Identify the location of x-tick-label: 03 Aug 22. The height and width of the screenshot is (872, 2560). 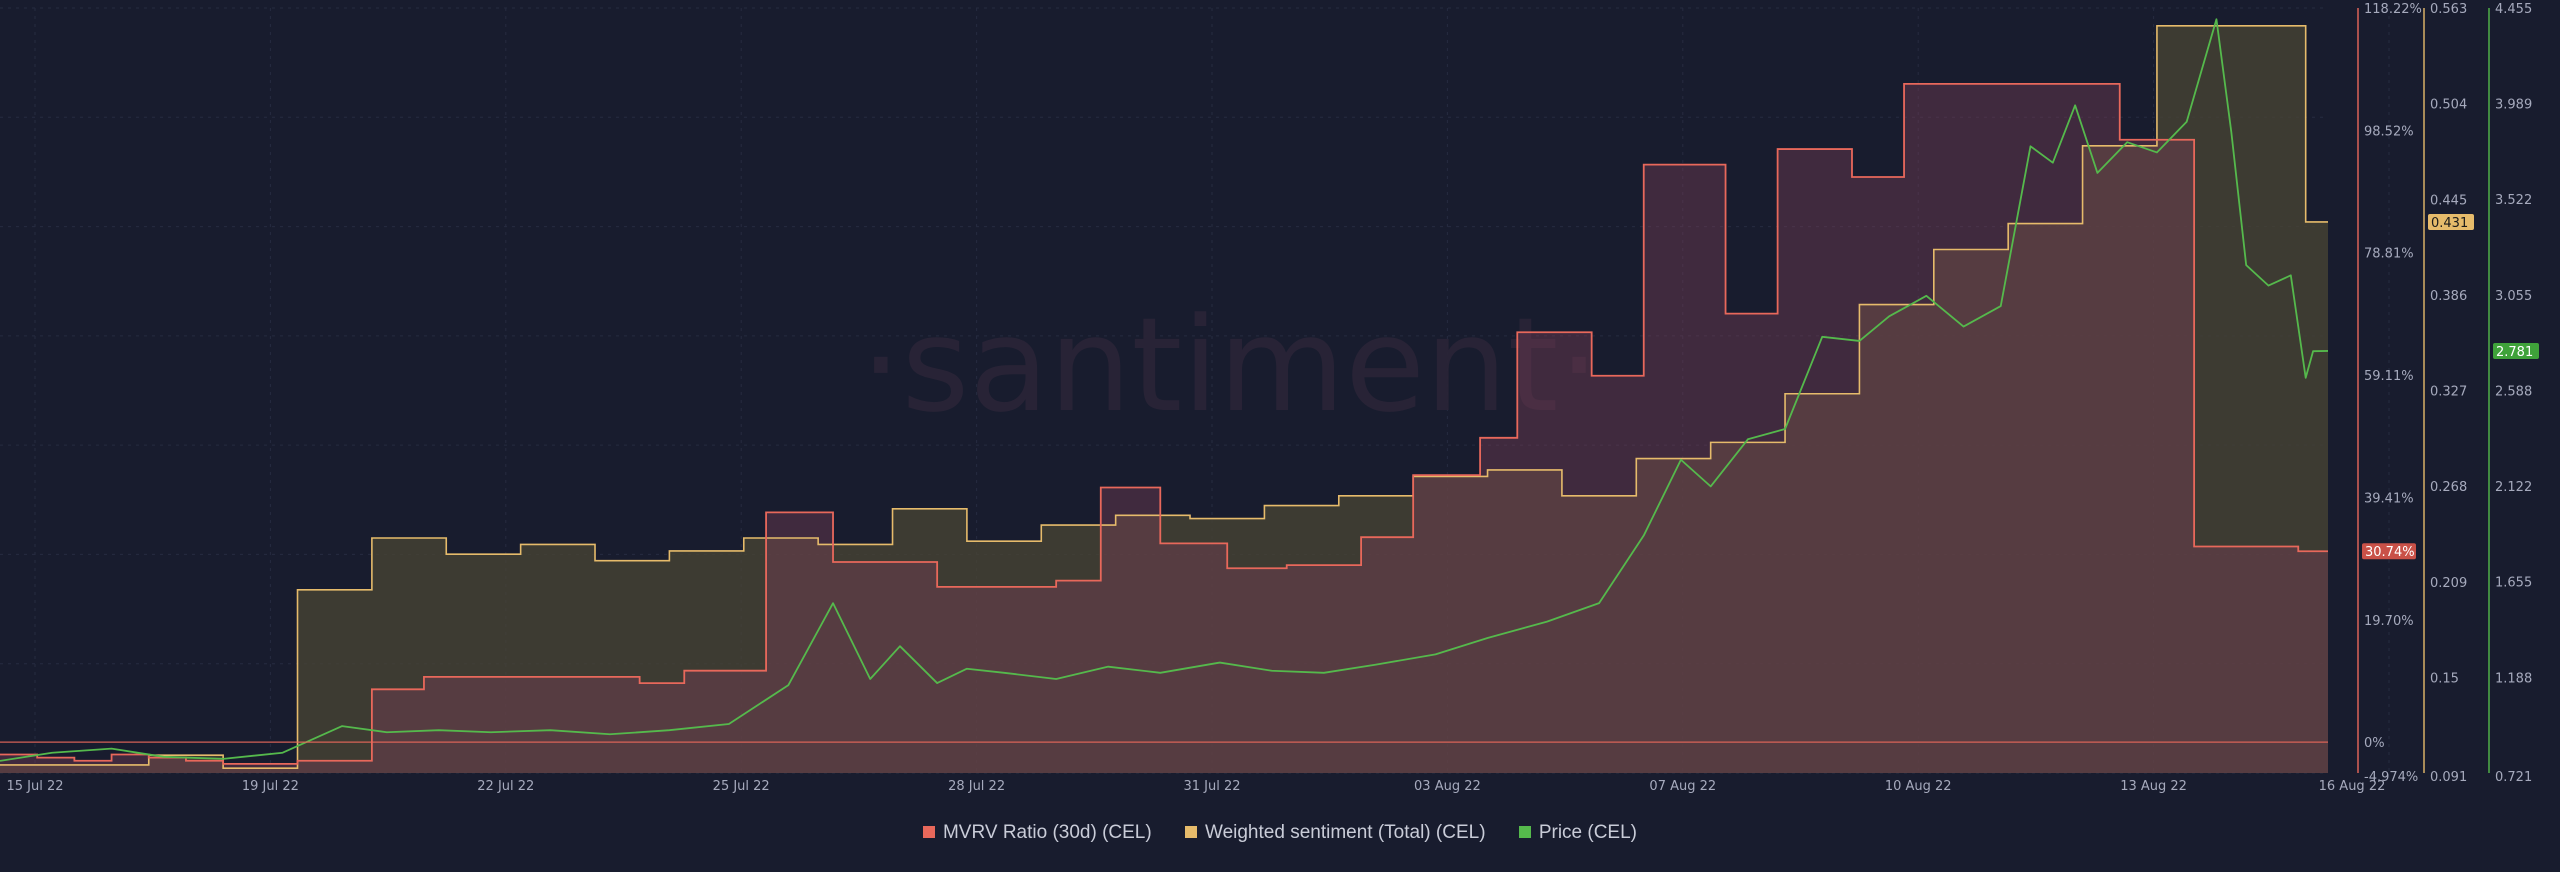
(1447, 786).